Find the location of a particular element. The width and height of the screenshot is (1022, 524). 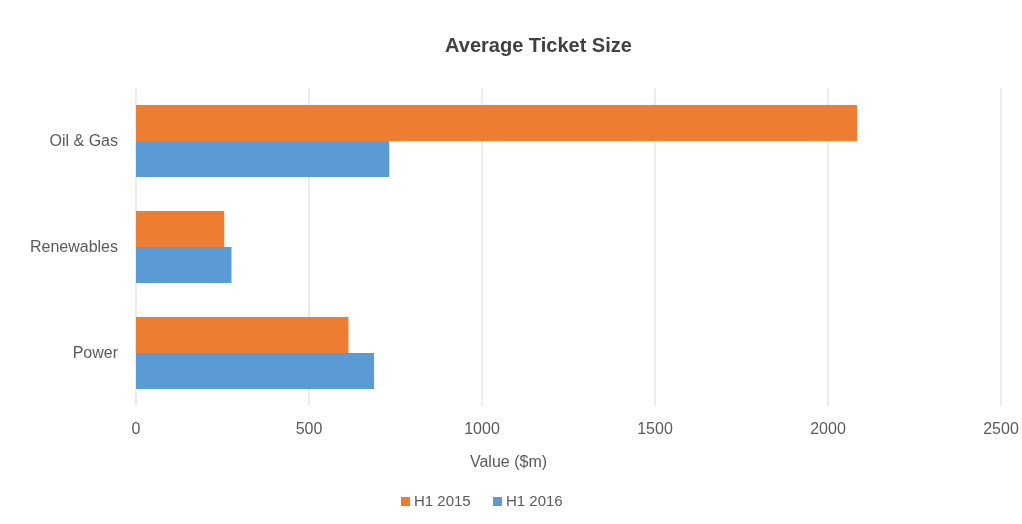

legend-label: H1 2015 is located at coordinates (442, 500).